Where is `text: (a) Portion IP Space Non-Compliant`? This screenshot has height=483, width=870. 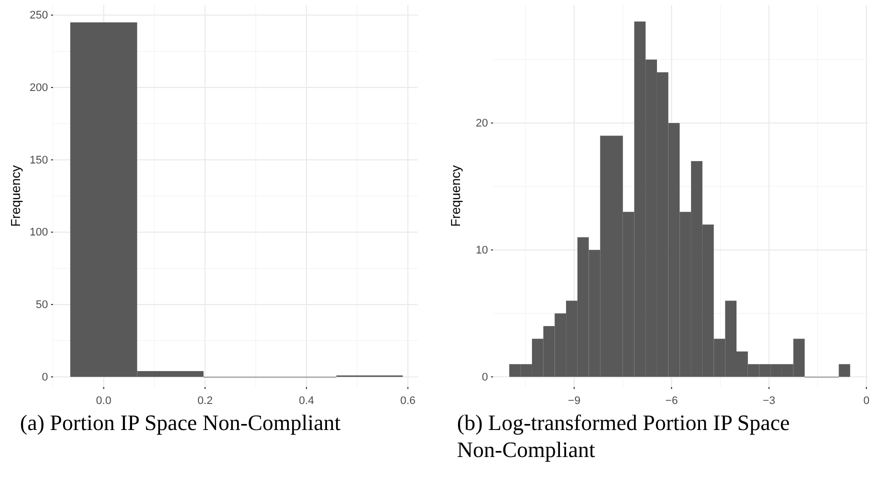
text: (a) Portion IP Space Non-Compliant is located at coordinates (180, 422).